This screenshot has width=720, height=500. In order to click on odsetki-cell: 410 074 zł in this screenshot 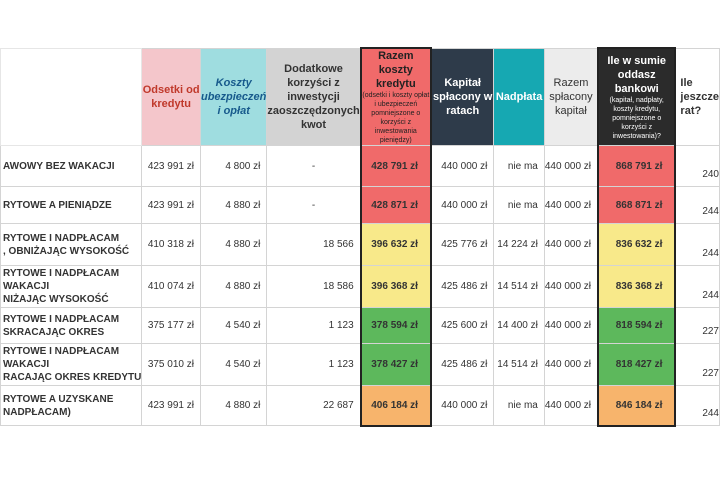, I will do `click(171, 286)`.